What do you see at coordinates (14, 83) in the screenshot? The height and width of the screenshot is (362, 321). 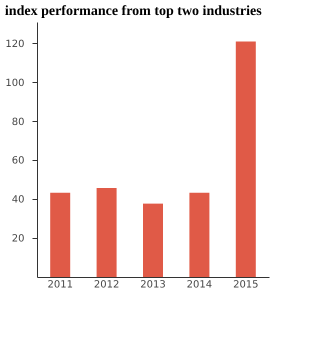 I see `y-tick-label: 100` at bounding box center [14, 83].